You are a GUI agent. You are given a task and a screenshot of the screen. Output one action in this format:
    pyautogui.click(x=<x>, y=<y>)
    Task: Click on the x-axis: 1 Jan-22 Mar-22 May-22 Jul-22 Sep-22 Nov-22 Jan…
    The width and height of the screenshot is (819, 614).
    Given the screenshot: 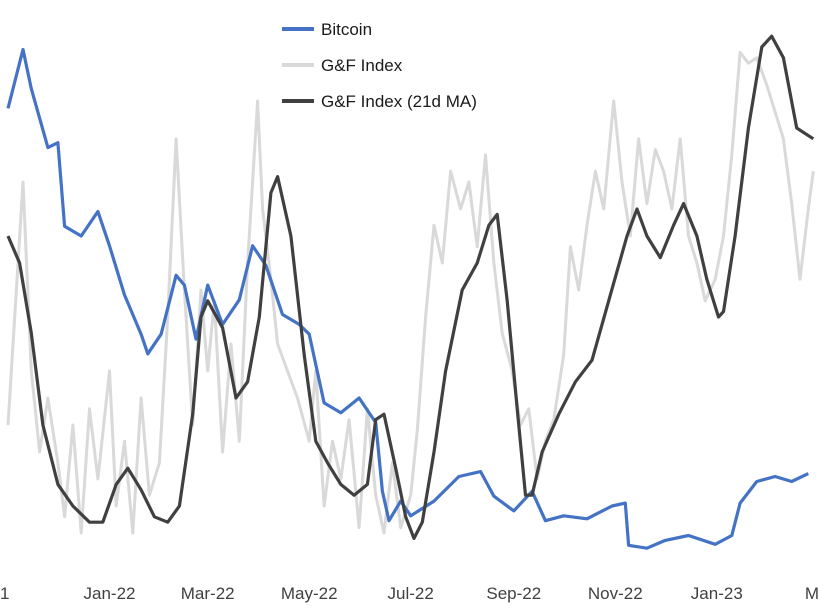 What is the action you would take?
    pyautogui.click(x=409, y=593)
    